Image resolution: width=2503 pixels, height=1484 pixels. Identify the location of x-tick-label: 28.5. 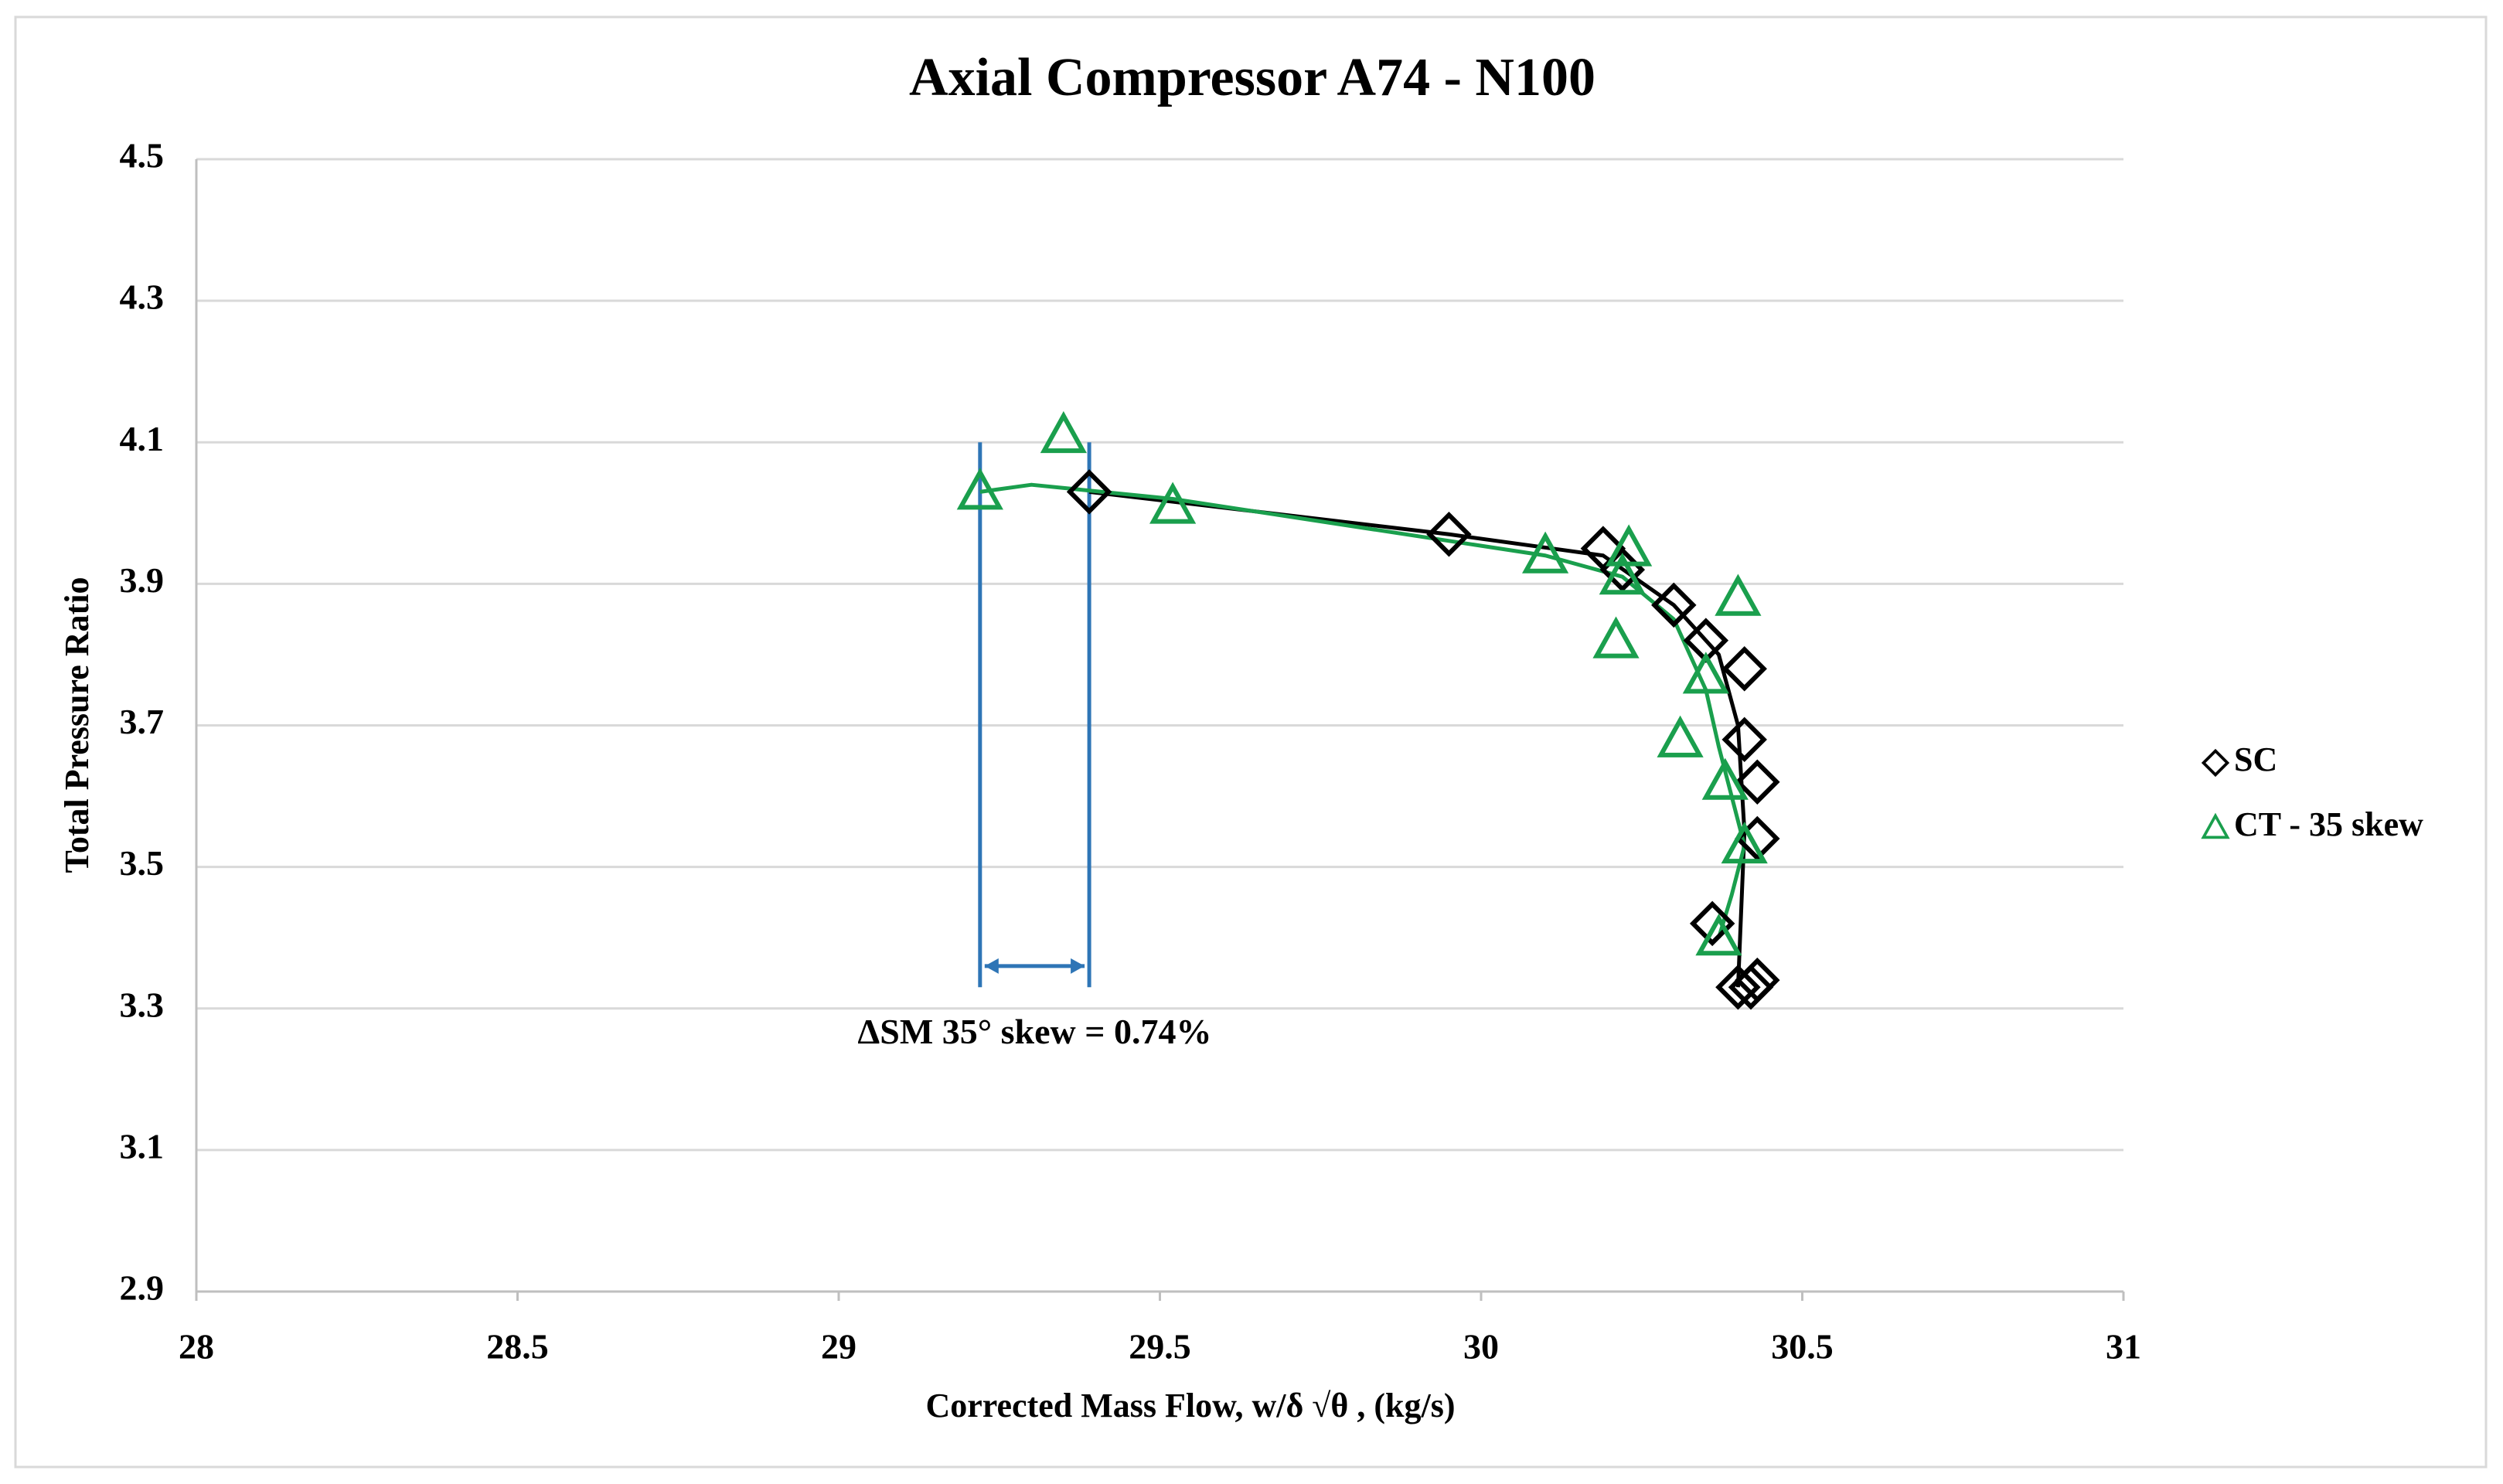
(517, 1347).